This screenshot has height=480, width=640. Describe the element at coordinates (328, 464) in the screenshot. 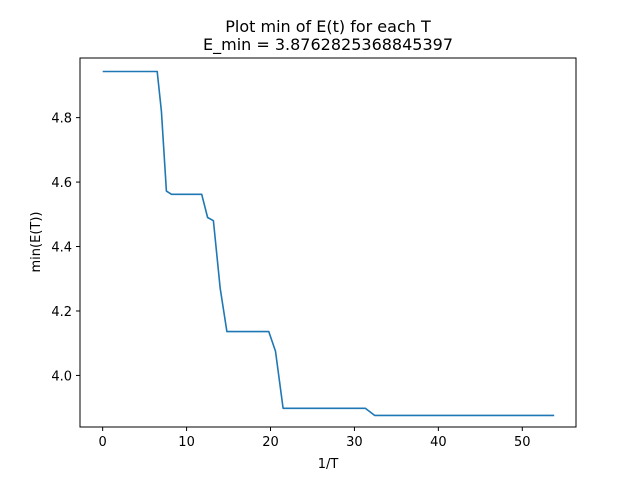

I see `x-axis-label: 1/T` at that location.